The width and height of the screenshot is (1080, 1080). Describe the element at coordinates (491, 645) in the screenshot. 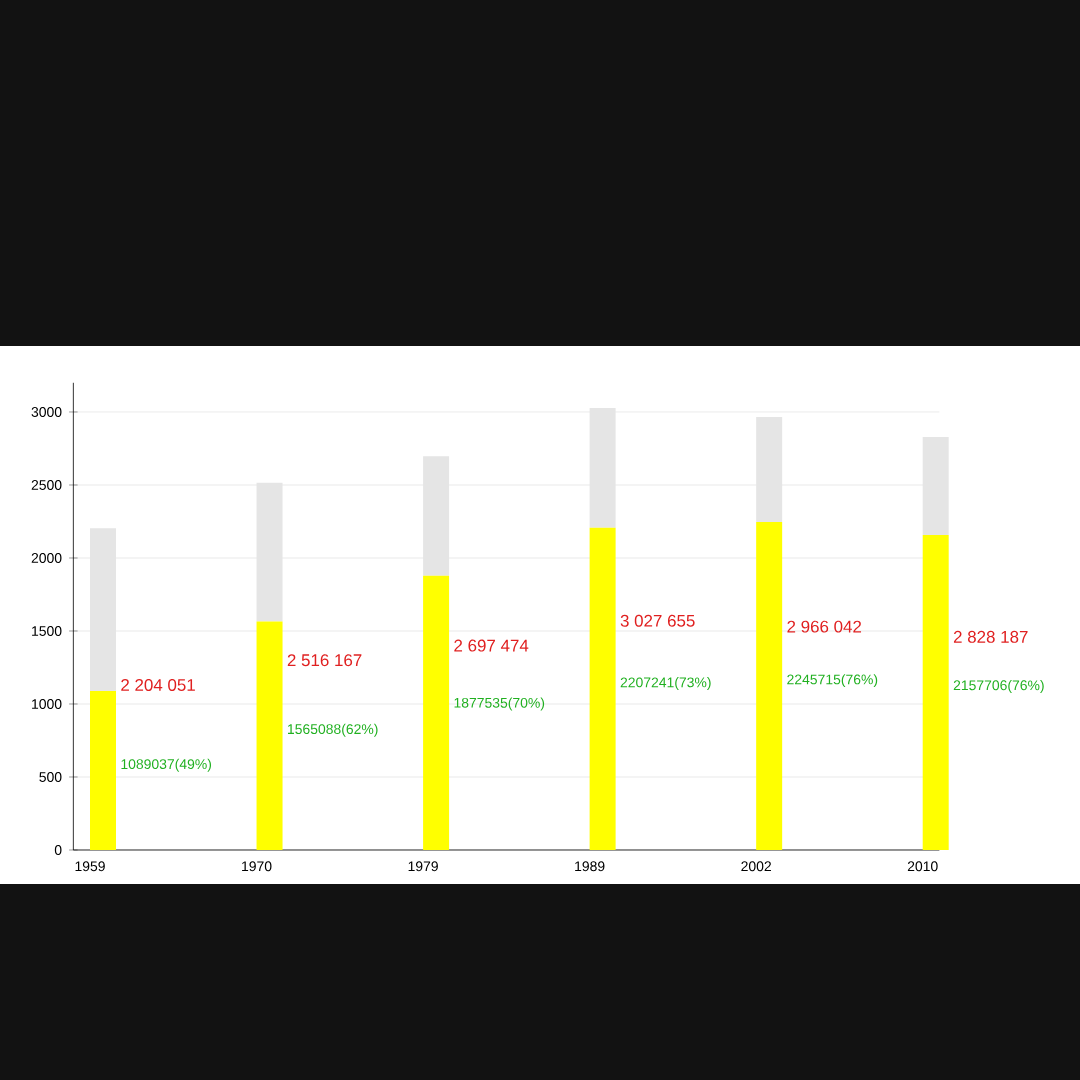

I see `annotation: 2 697 474` at that location.